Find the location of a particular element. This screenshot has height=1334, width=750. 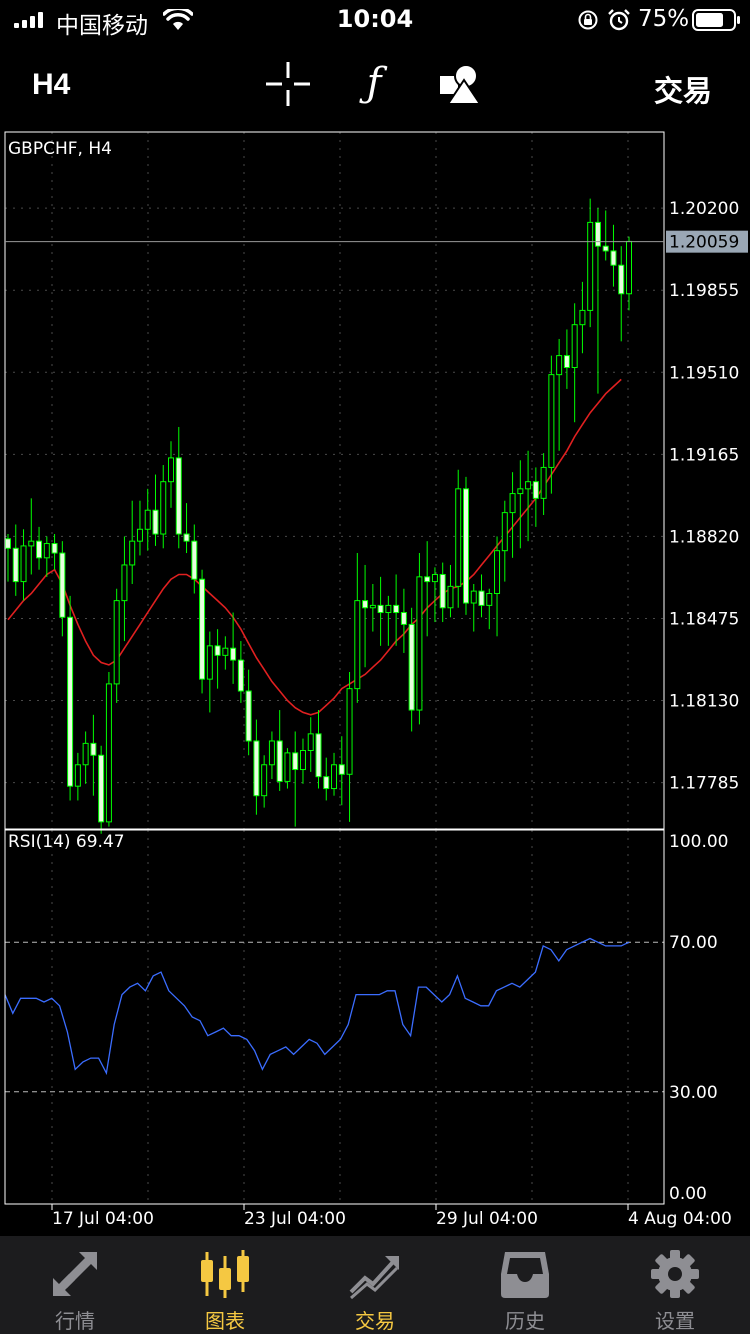

status-bar: 中国移动 10:04 75% is located at coordinates (375, 20).